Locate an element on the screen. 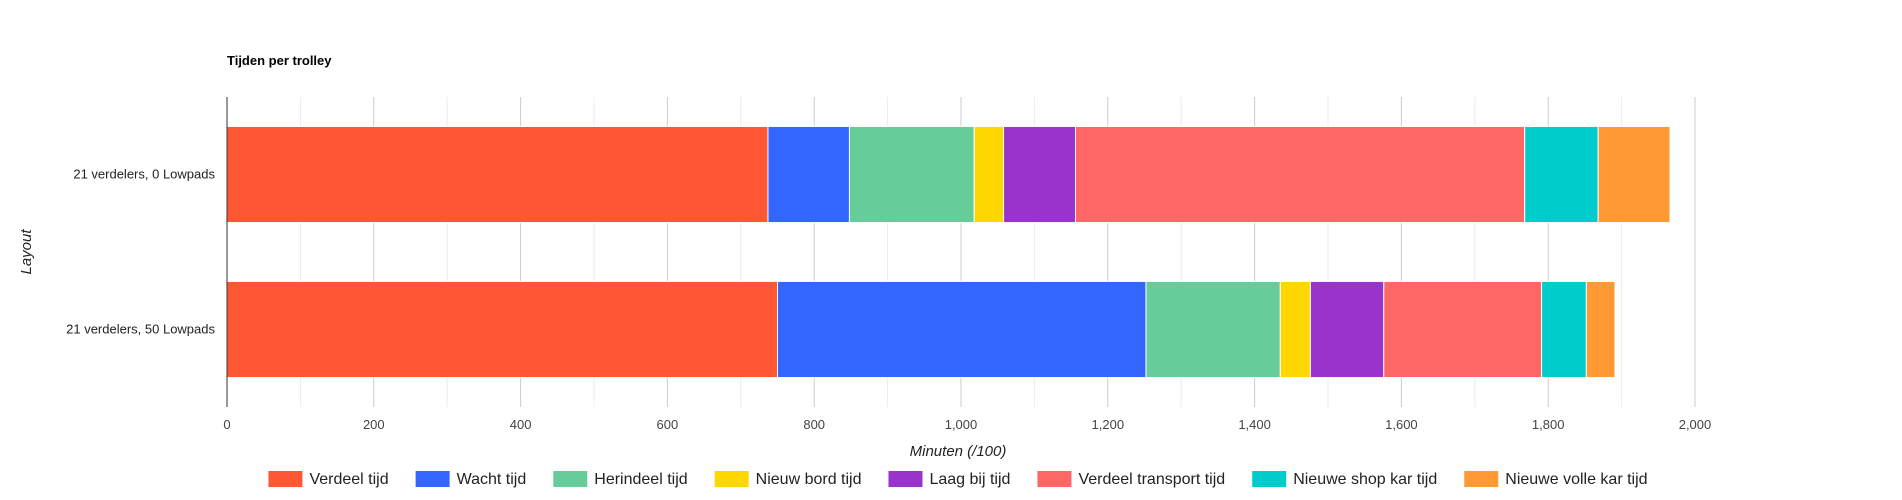 The height and width of the screenshot is (500, 1902). legend-item: Nieuwe shop kar tijd is located at coordinates (1344, 479).